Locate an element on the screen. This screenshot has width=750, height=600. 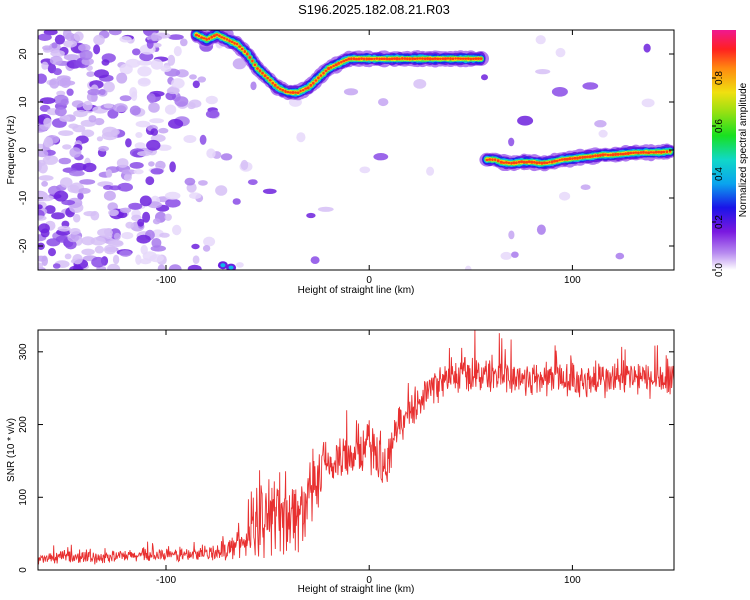
colorbar-gradient is located at coordinates (724, 150).